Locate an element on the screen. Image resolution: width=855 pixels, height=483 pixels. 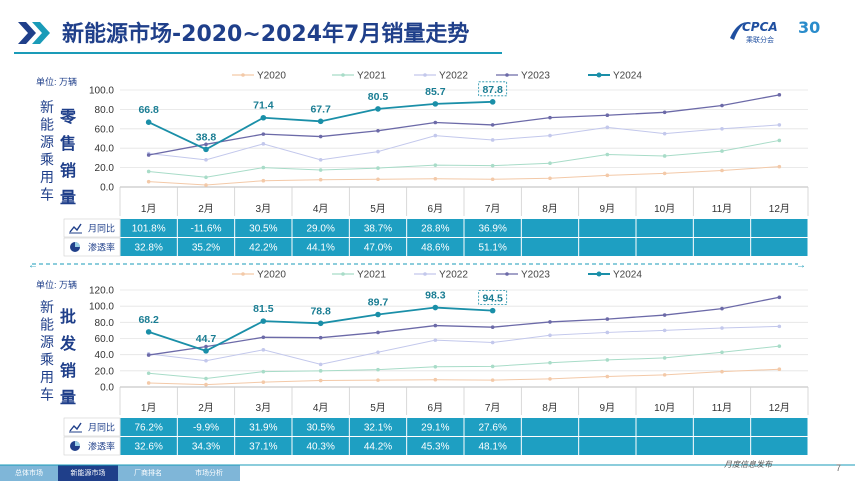
table-cell-value: 76.2% is located at coordinates (148, 428).